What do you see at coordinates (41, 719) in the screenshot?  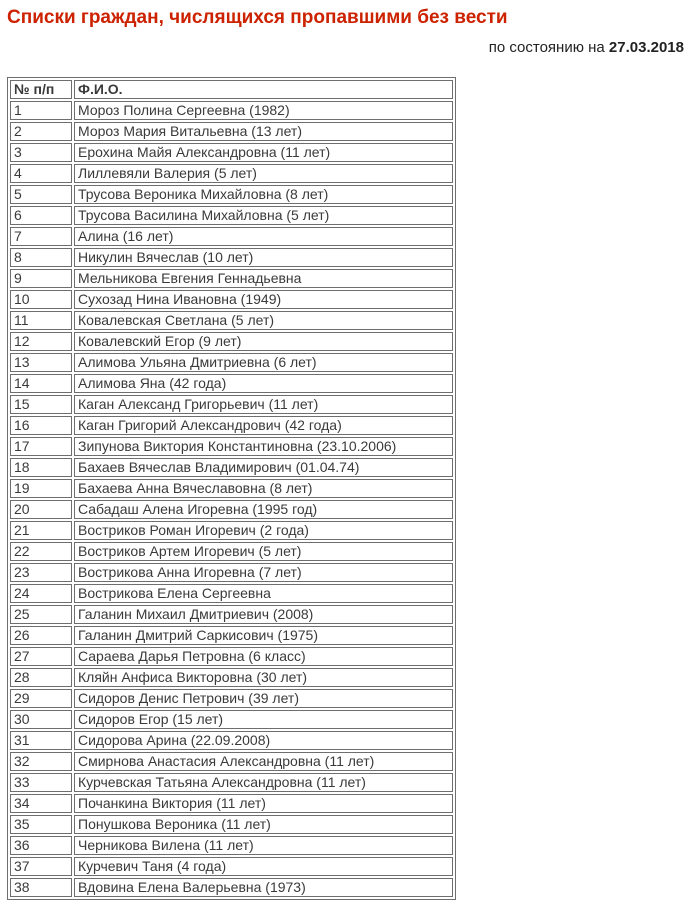 I see `row-number: 30` at bounding box center [41, 719].